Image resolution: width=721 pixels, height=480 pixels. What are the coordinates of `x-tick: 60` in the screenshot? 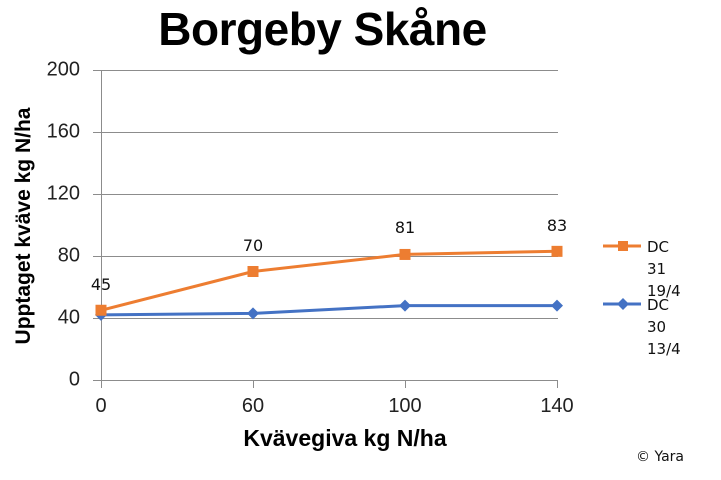 It's located at (253, 406).